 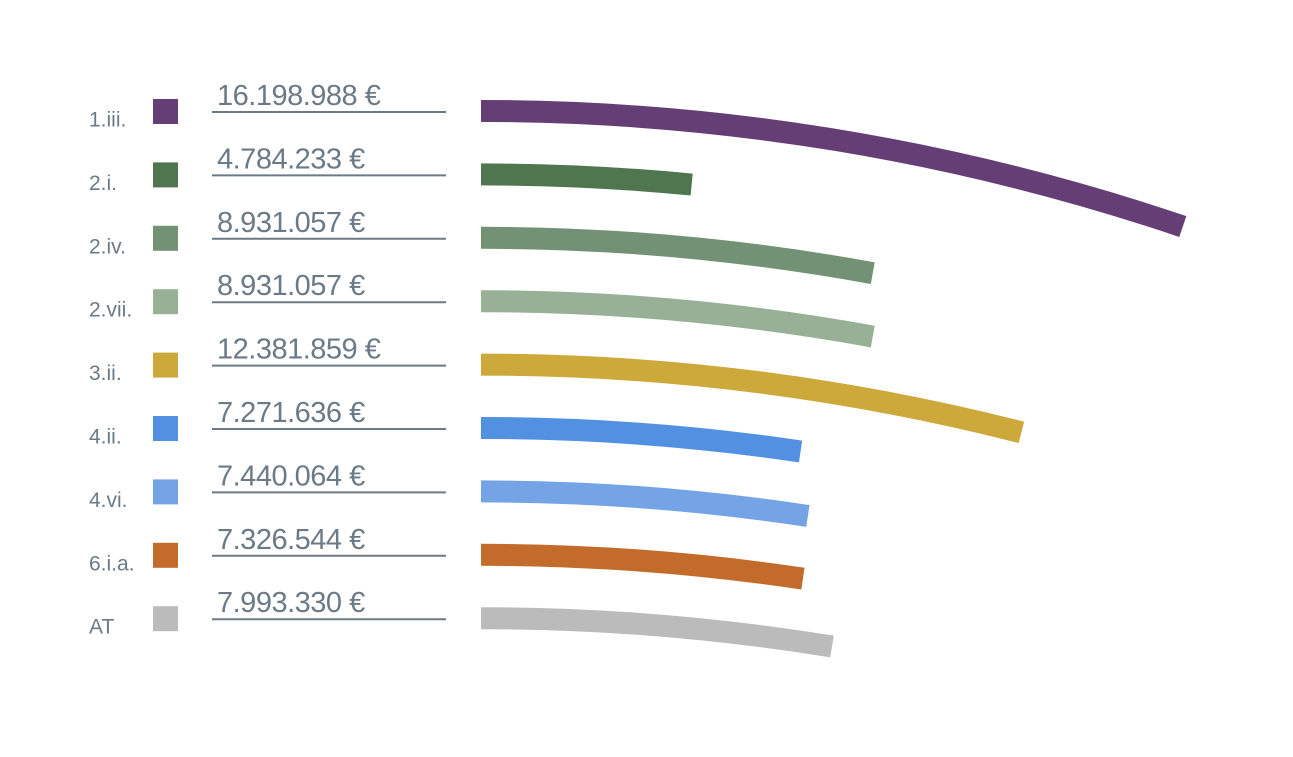 What do you see at coordinates (112, 563) in the screenshot?
I see `category-label: 6.i.a.` at bounding box center [112, 563].